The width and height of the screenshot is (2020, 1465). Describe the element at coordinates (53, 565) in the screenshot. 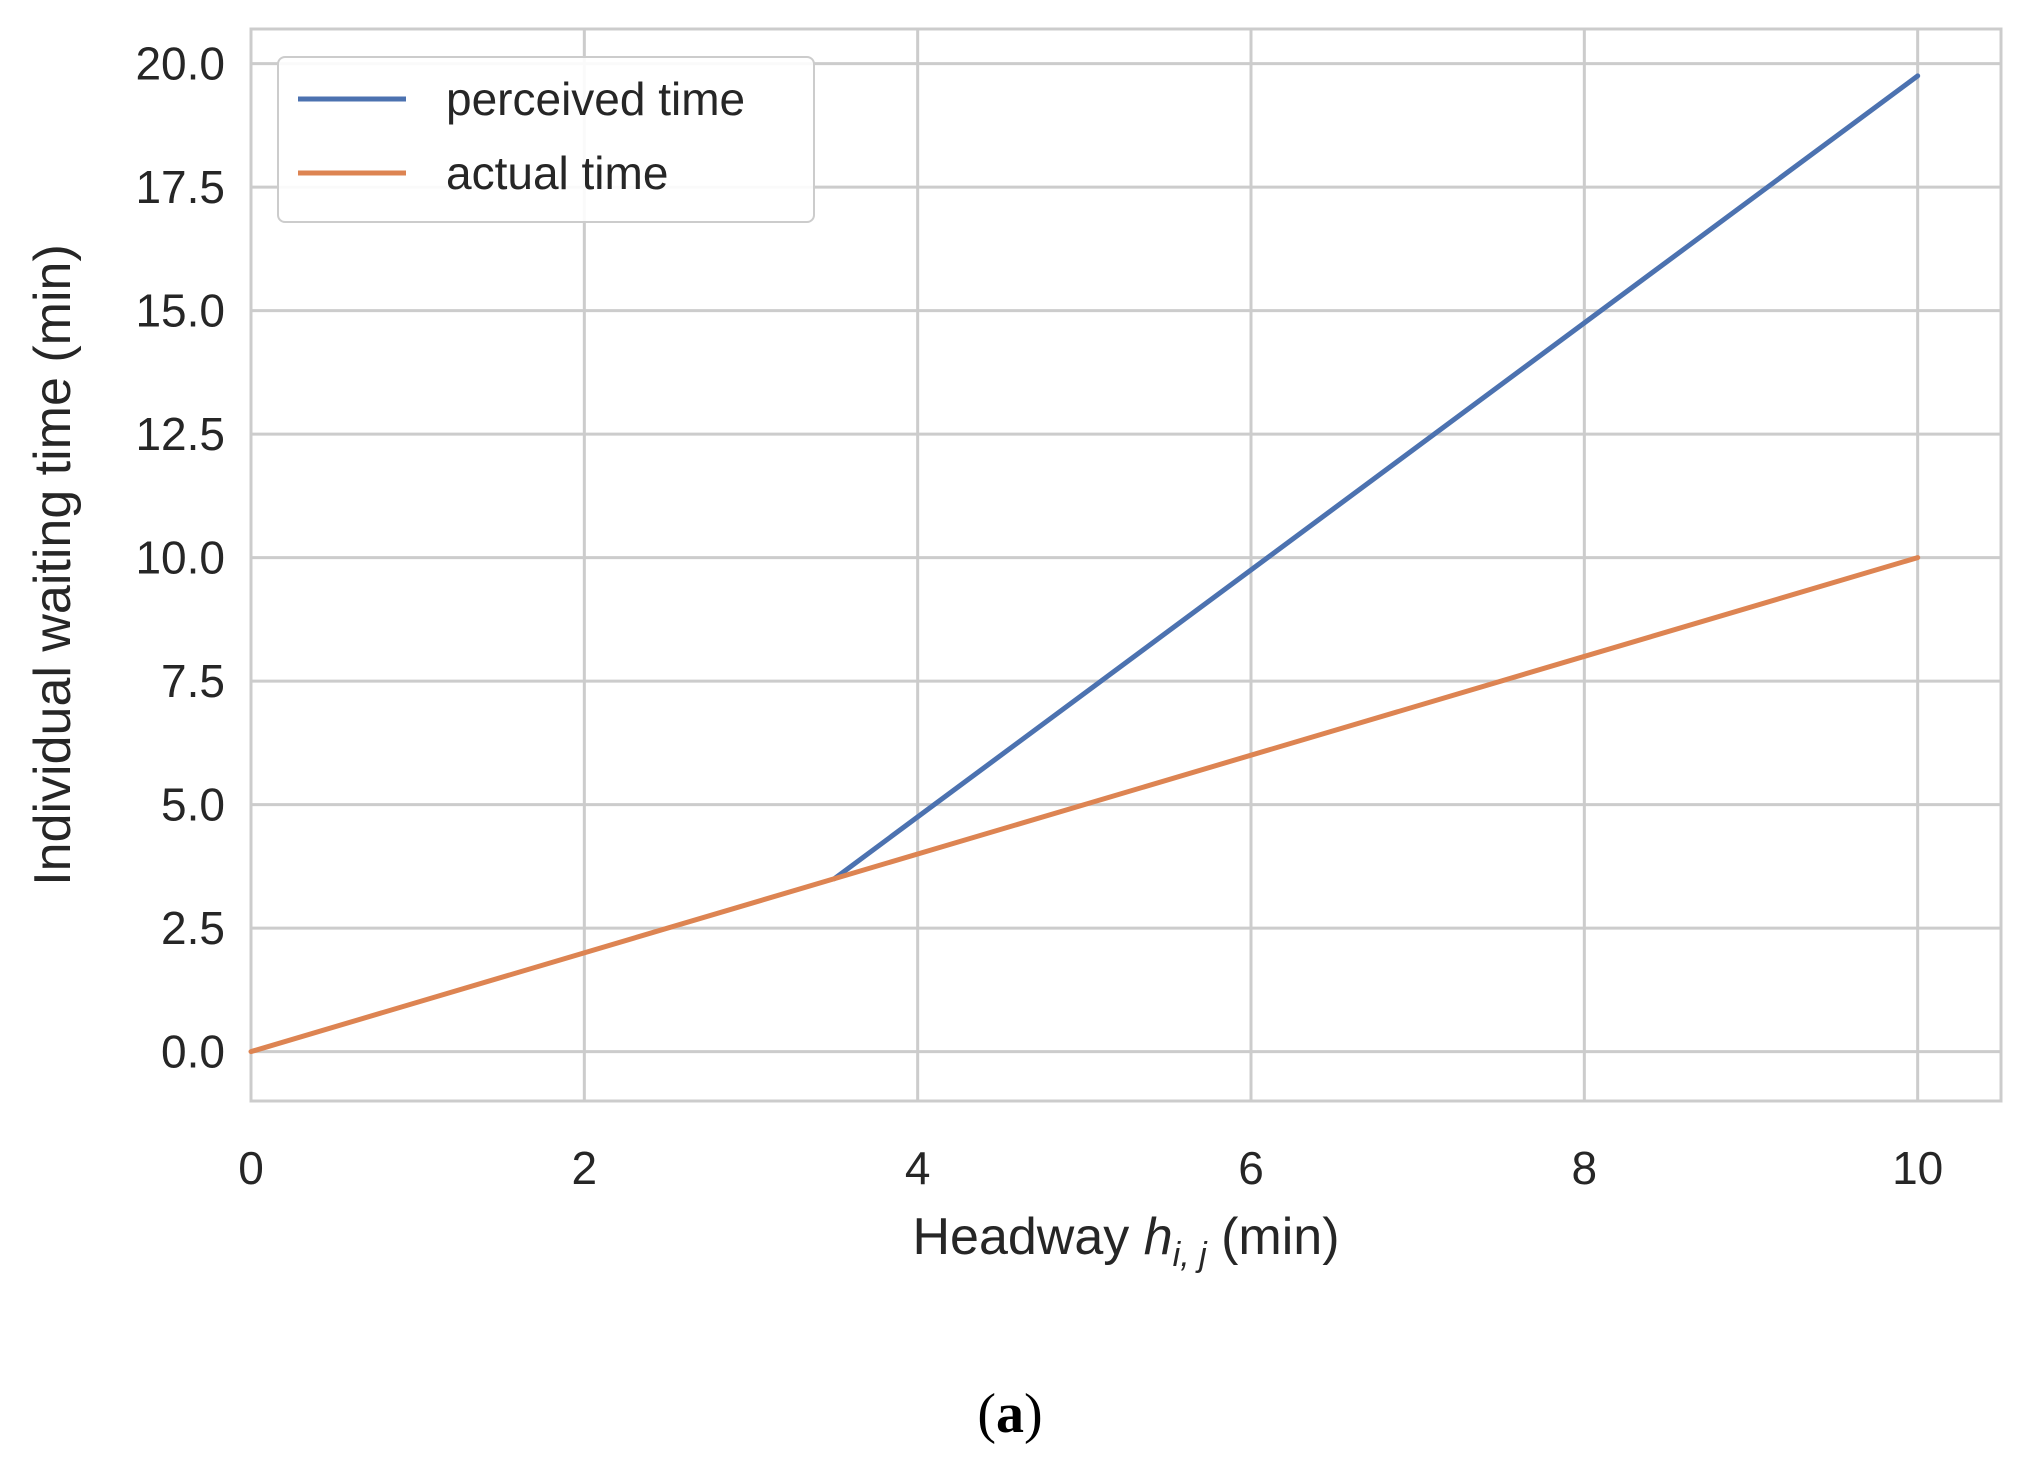

I see `y-axis-label: Individual waiting time (min)` at that location.